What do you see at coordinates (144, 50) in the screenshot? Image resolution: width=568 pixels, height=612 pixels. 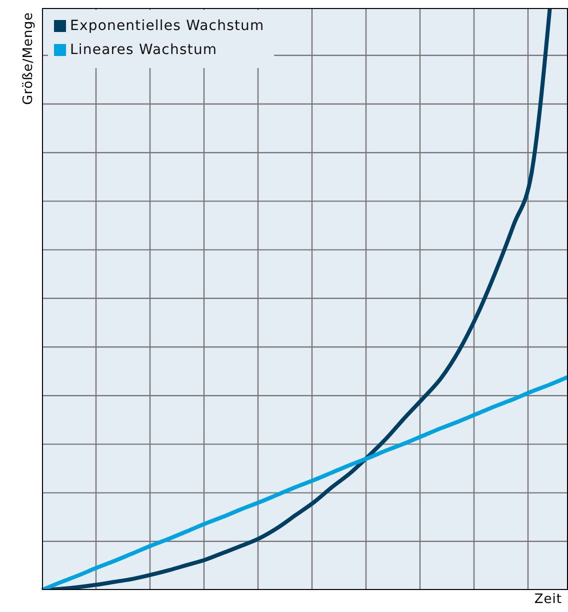 I see `legend-label: Lineares Wachstum` at bounding box center [144, 50].